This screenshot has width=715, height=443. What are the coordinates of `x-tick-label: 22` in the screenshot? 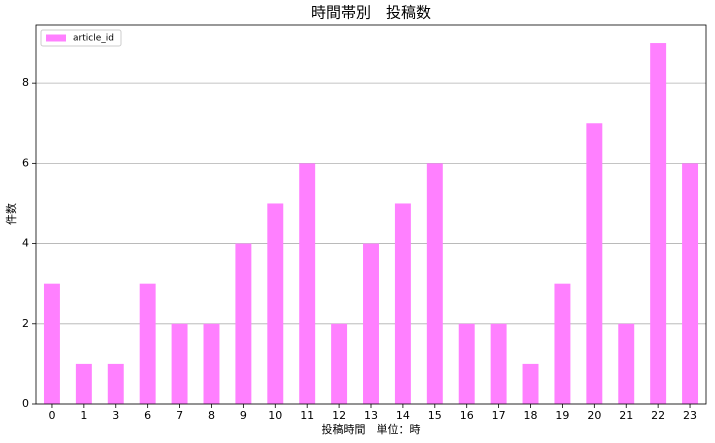 It's located at (658, 415).